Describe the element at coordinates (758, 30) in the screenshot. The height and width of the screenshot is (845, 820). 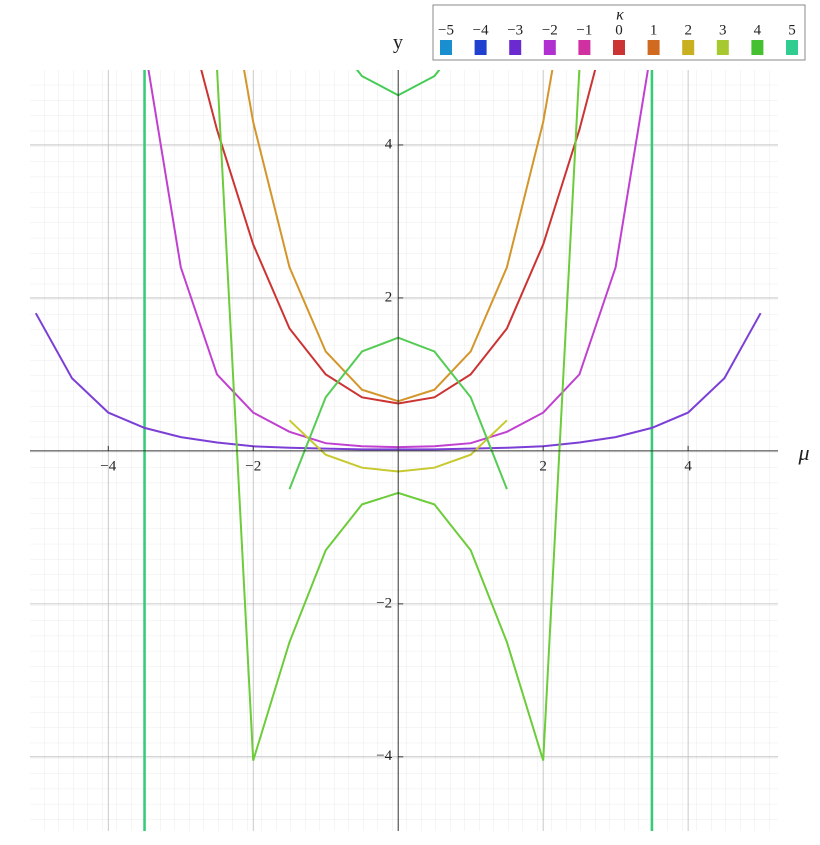
I see `colorbar-tick-label: 4` at that location.